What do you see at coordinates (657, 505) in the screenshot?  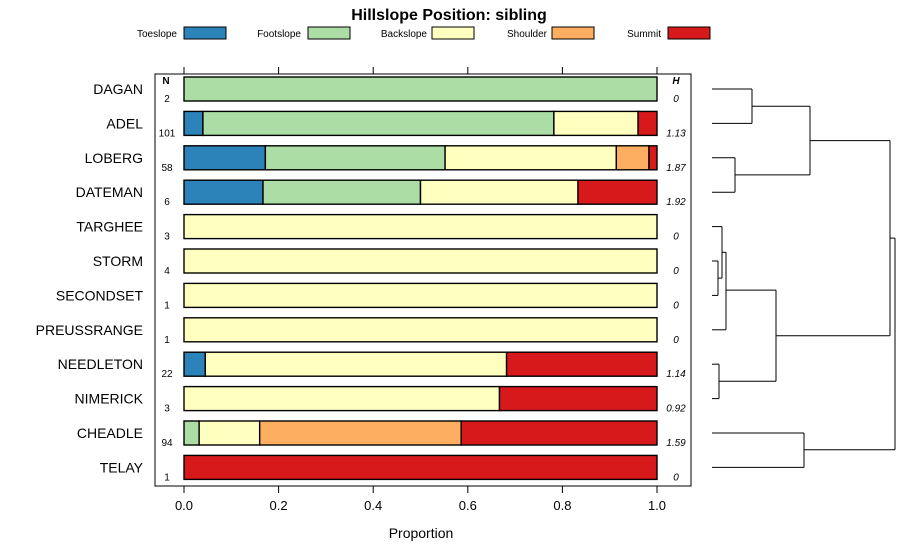 I see `x-tick-label: 1.0` at bounding box center [657, 505].